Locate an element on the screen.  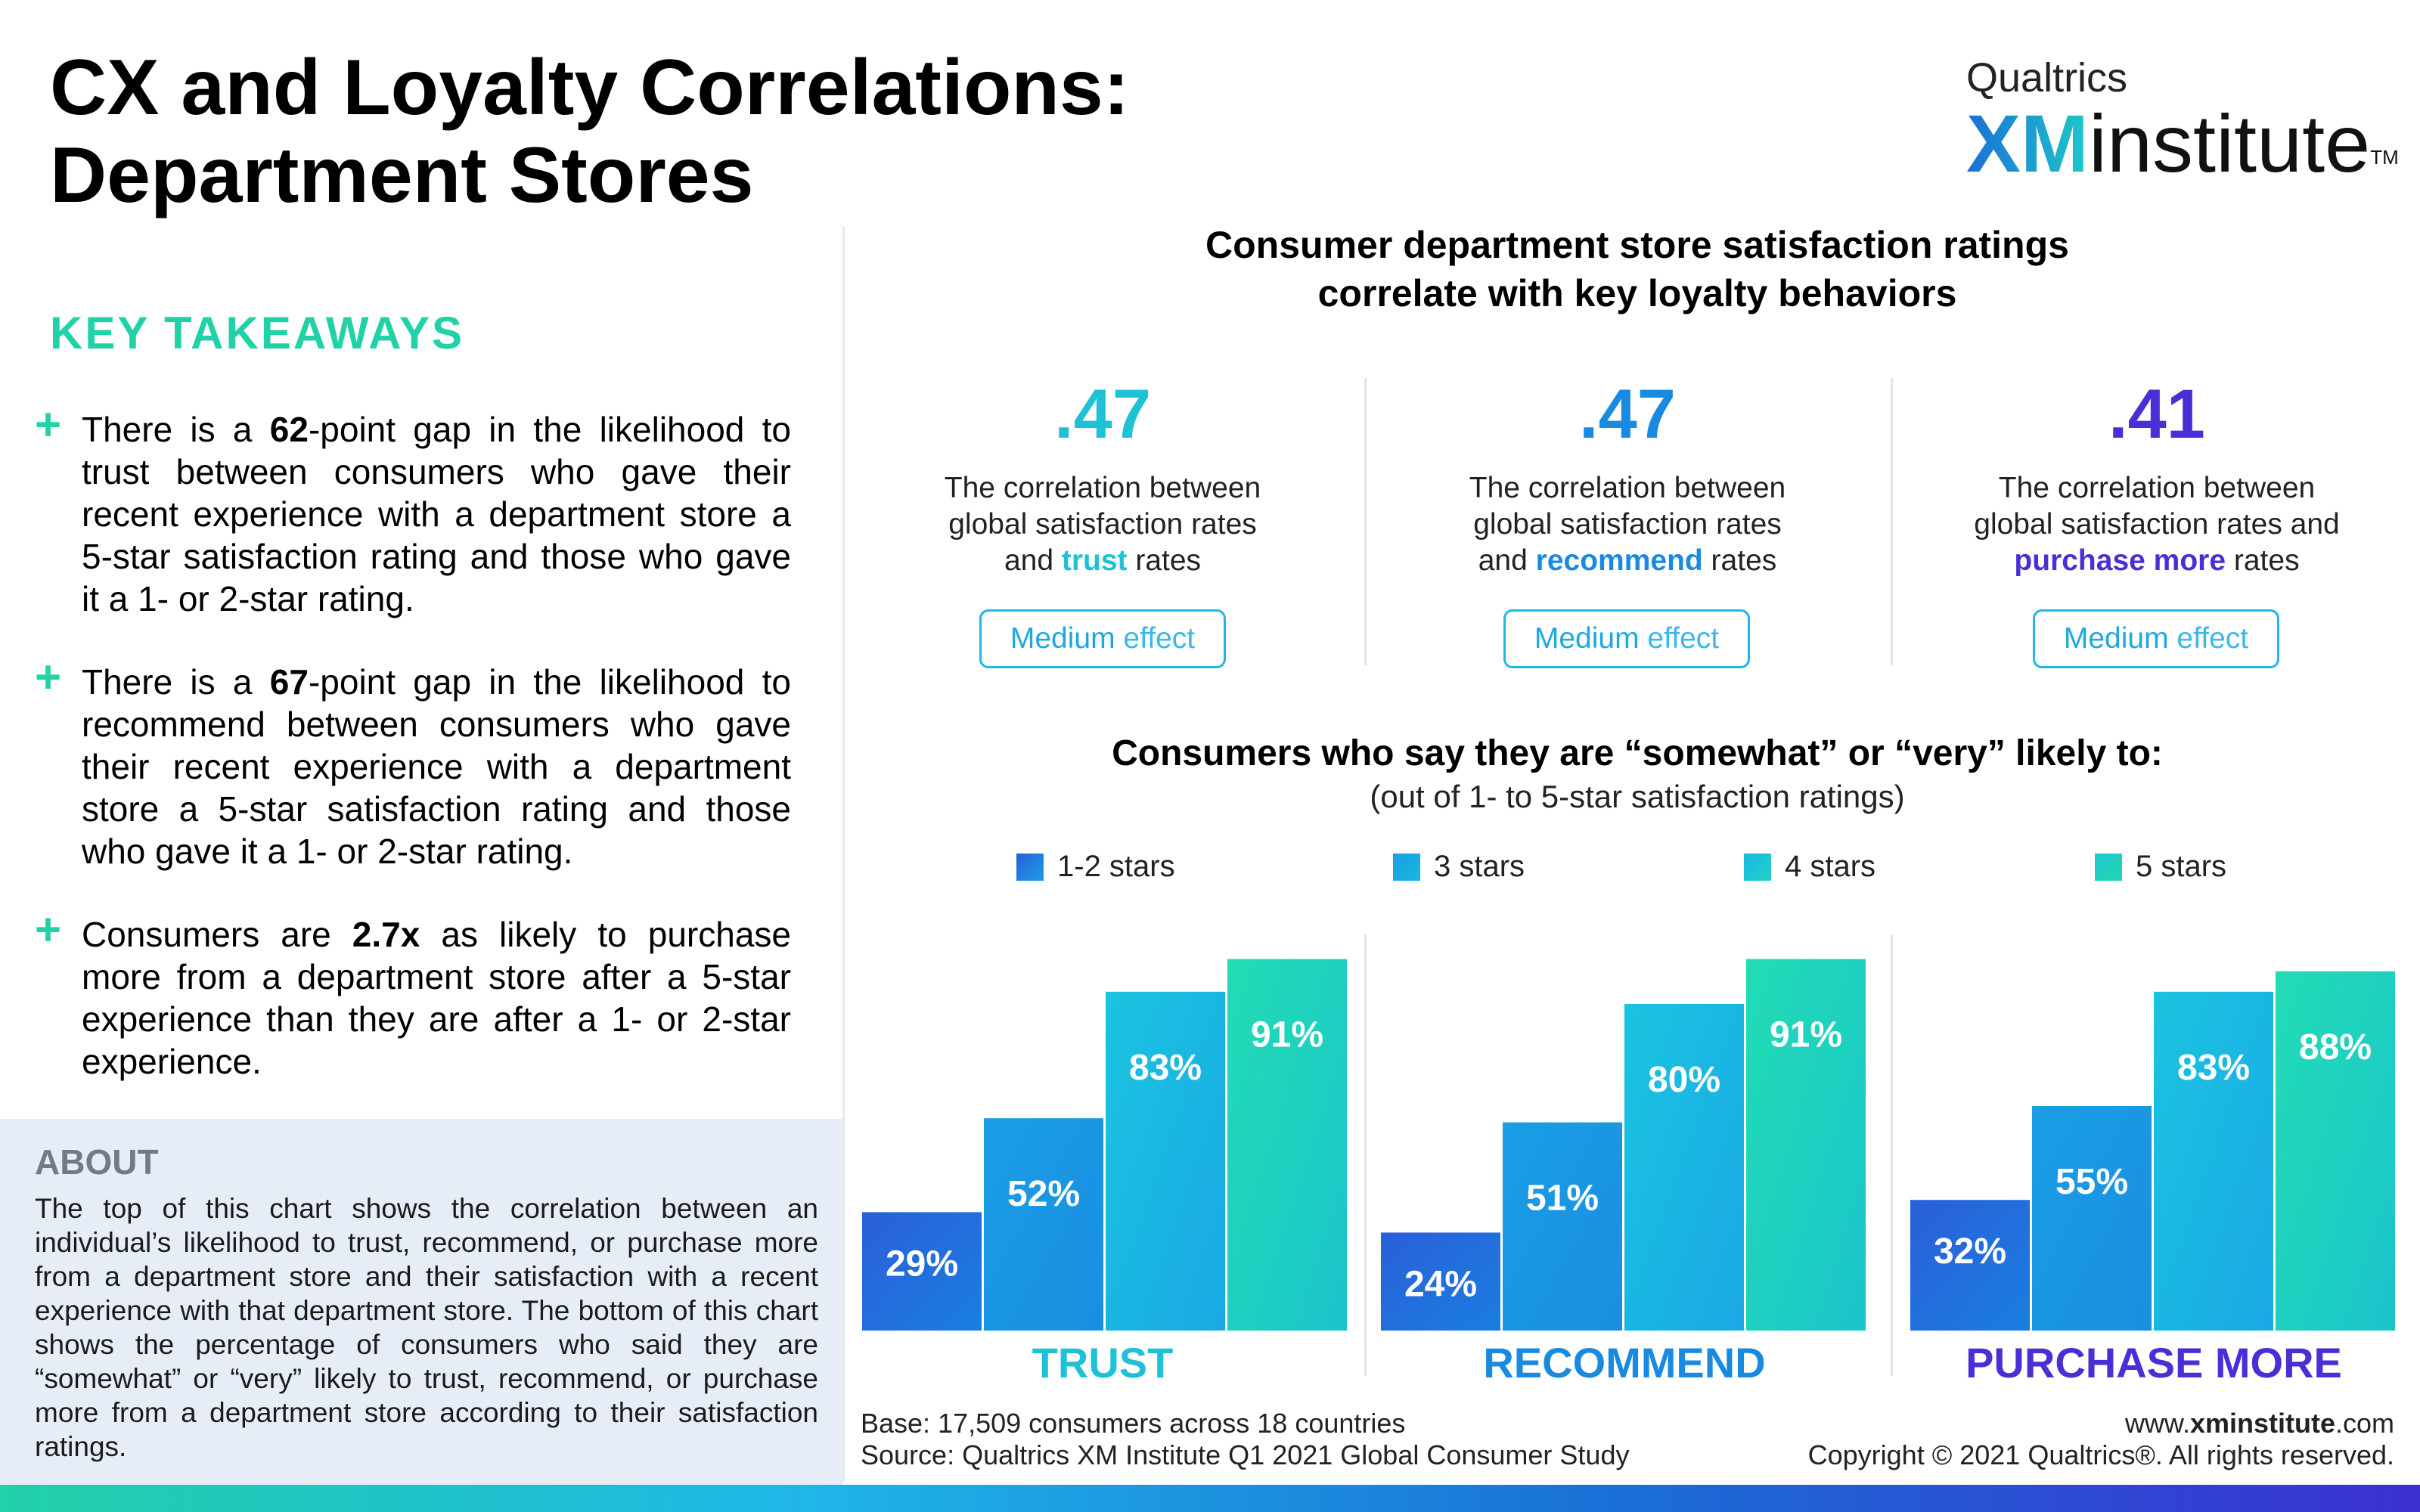
legend-item-4-stars: 4 stars is located at coordinates (1810, 867).